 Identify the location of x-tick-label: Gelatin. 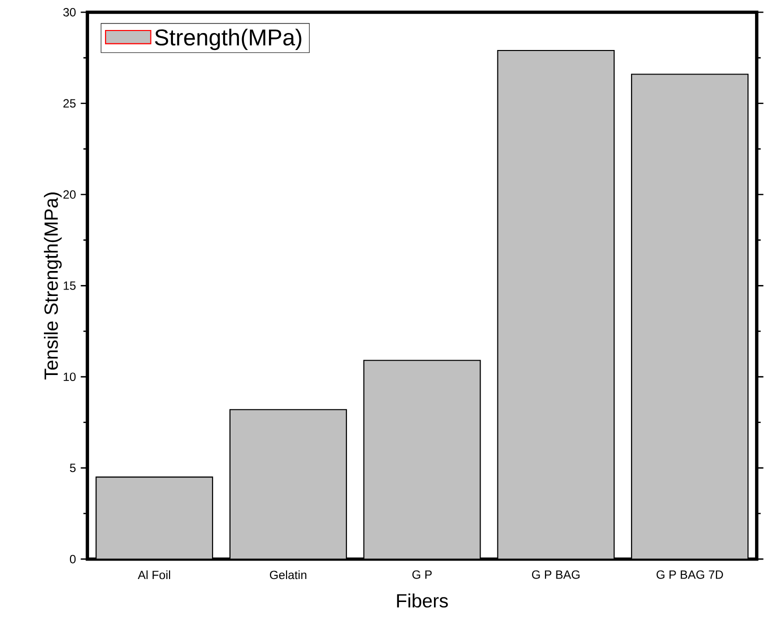
(288, 575).